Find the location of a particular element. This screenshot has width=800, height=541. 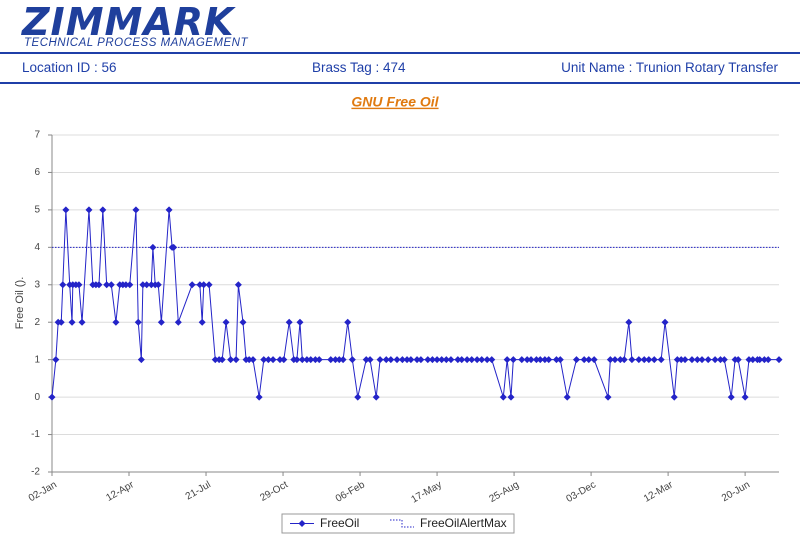

chart-title: GNU Free Oil is located at coordinates (395, 102).